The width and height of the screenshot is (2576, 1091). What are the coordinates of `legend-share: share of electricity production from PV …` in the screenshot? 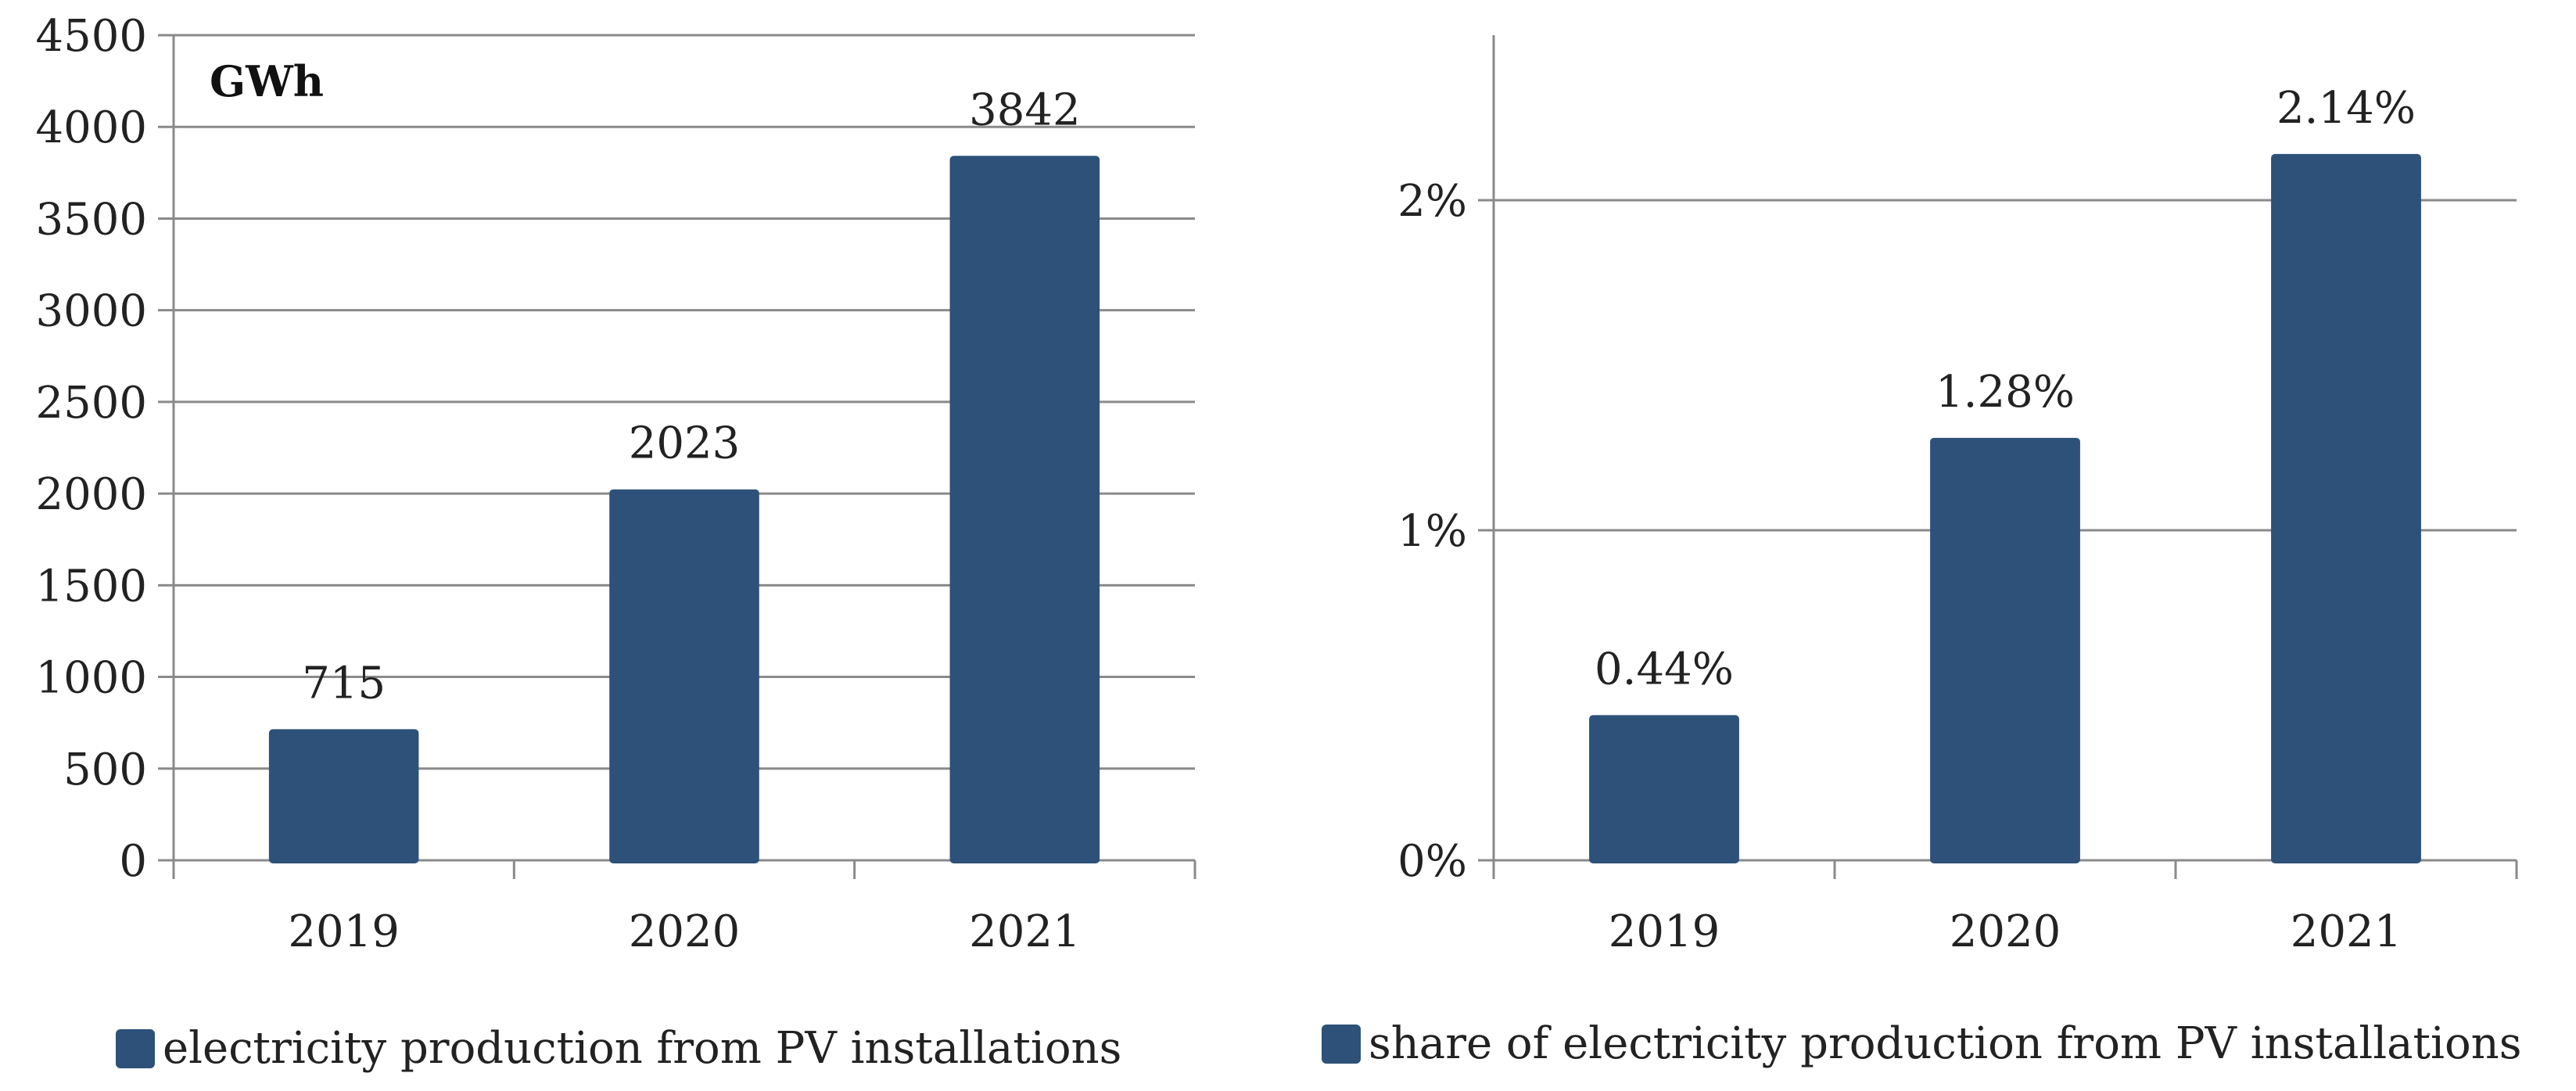 It's located at (1922, 1043).